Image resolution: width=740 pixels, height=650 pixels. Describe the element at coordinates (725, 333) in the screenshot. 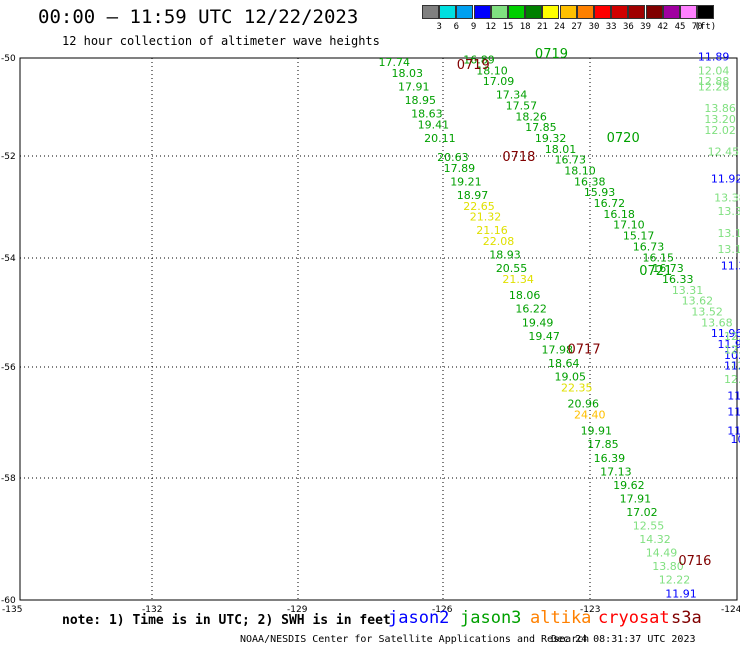

I see `data-point-label: 11.96` at that location.